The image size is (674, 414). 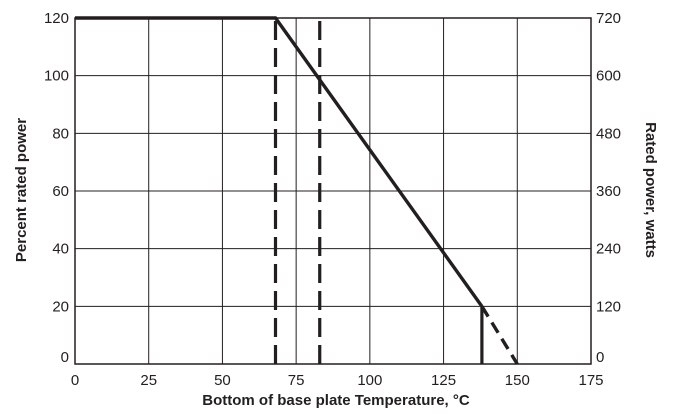 I want to click on y-tick-label: 60, so click(x=60, y=191).